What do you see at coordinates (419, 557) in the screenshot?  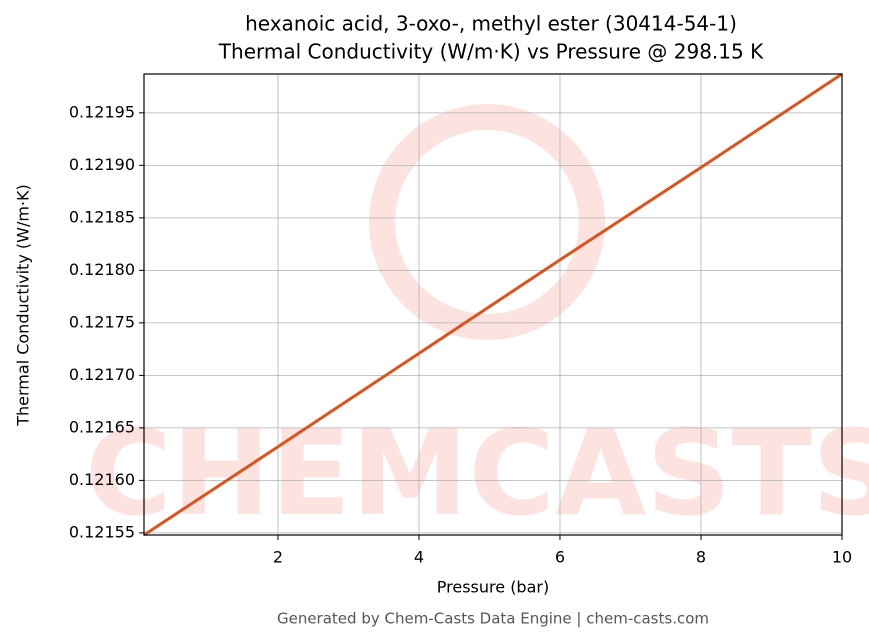 I see `x-tick-label: 4` at bounding box center [419, 557].